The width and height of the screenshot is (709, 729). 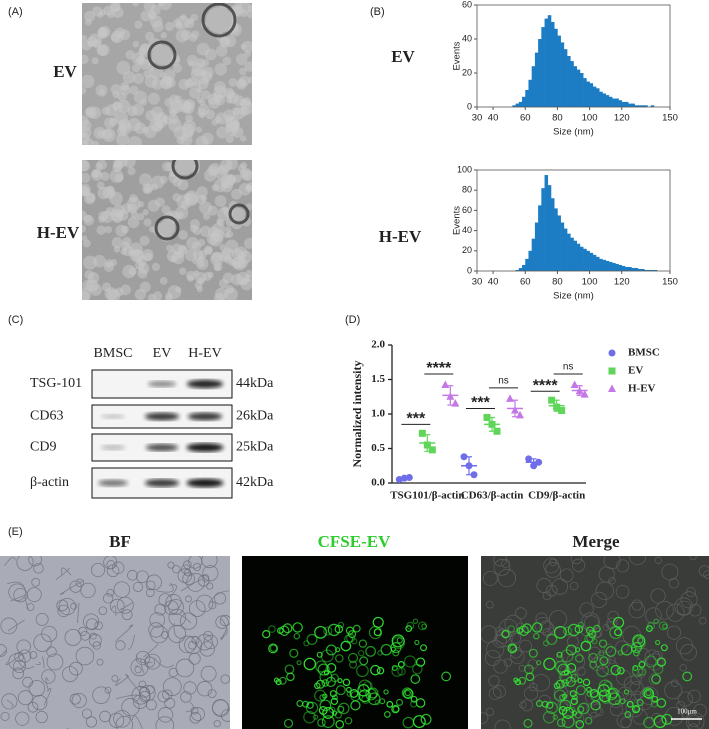 I want to click on y-tick-label: 0.0, so click(x=378, y=483).